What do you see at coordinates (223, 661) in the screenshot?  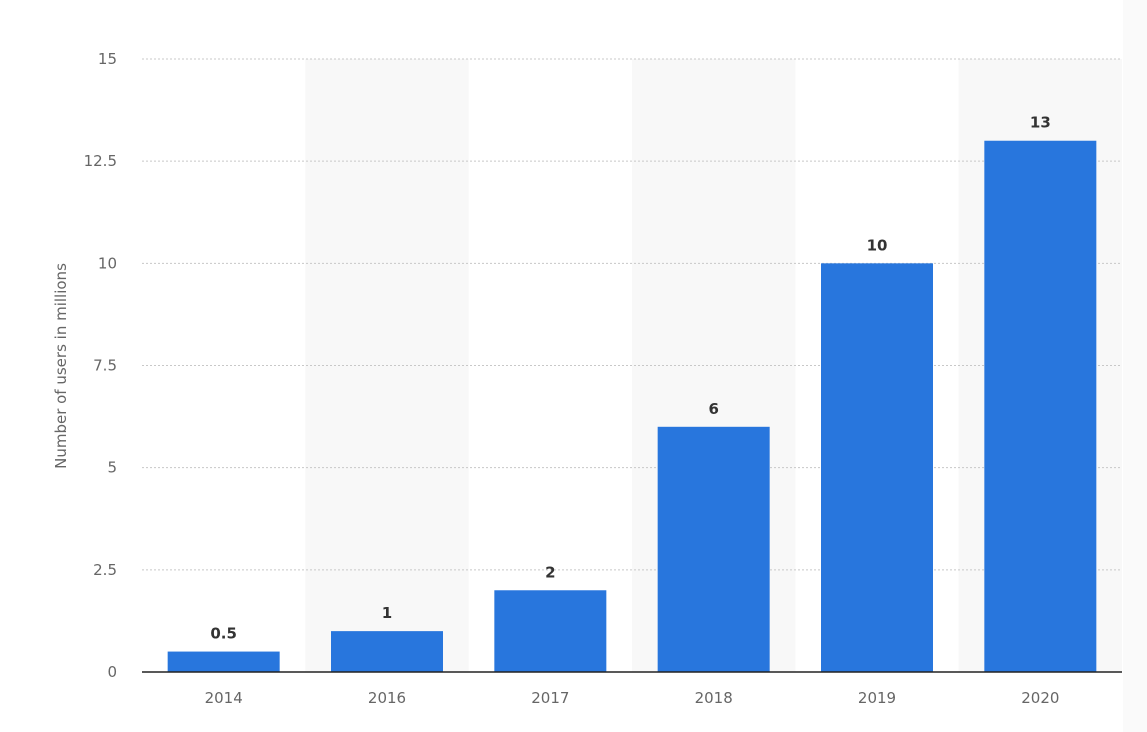 I see `bar-2014` at bounding box center [223, 661].